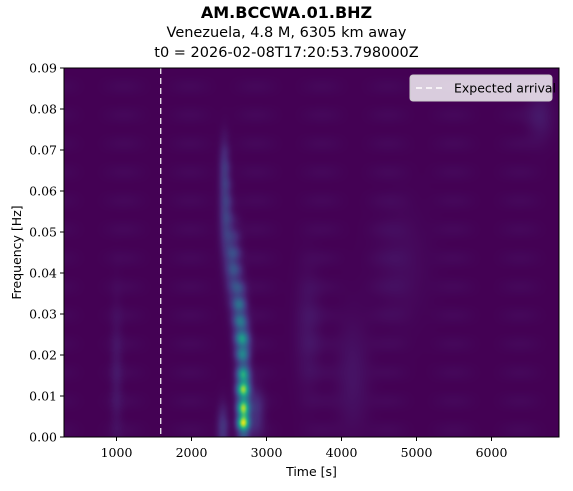 The image size is (573, 491). Describe the element at coordinates (43, 355) in the screenshot. I see `y-tick-label: 0.02` at that location.